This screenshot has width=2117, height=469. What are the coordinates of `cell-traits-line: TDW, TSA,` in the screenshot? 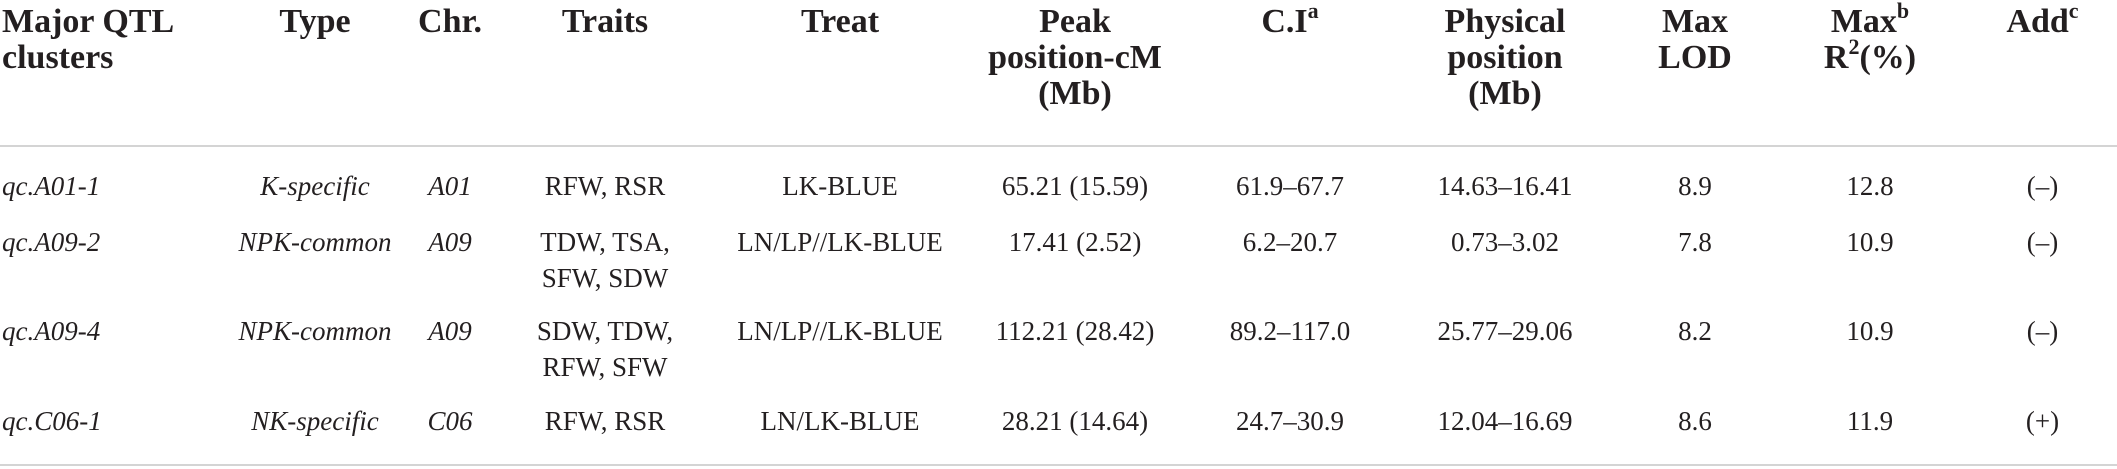 It's located at (605, 242).